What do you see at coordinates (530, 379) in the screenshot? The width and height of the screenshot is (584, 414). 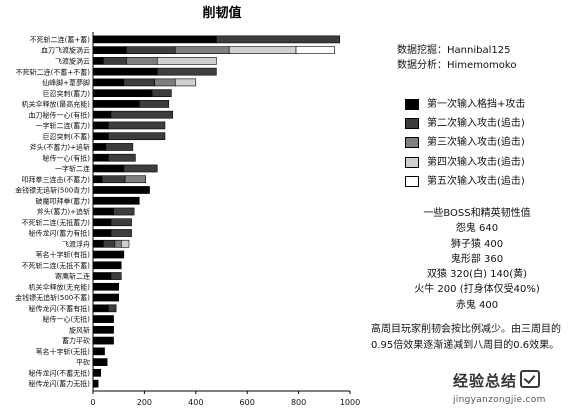 I see `watermark-check-icon` at bounding box center [530, 379].